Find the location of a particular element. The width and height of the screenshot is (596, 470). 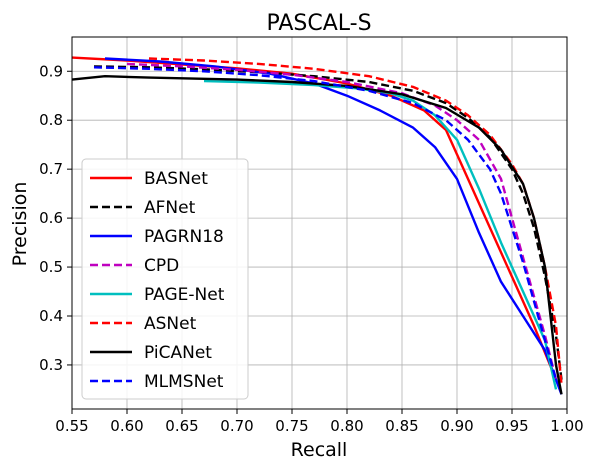

y-tick-label: 0.9 is located at coordinates (51, 71).